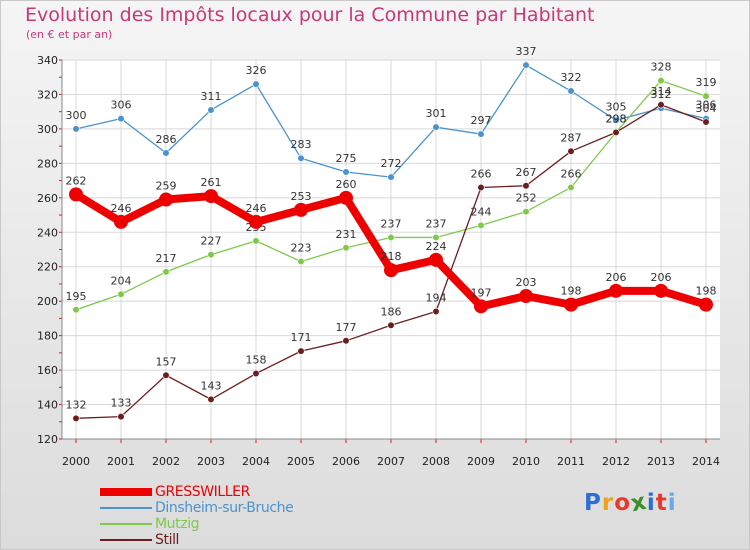 This screenshot has height=550, width=750. What do you see at coordinates (47, 129) in the screenshot?
I see `y-tick-label: 300` at bounding box center [47, 129].